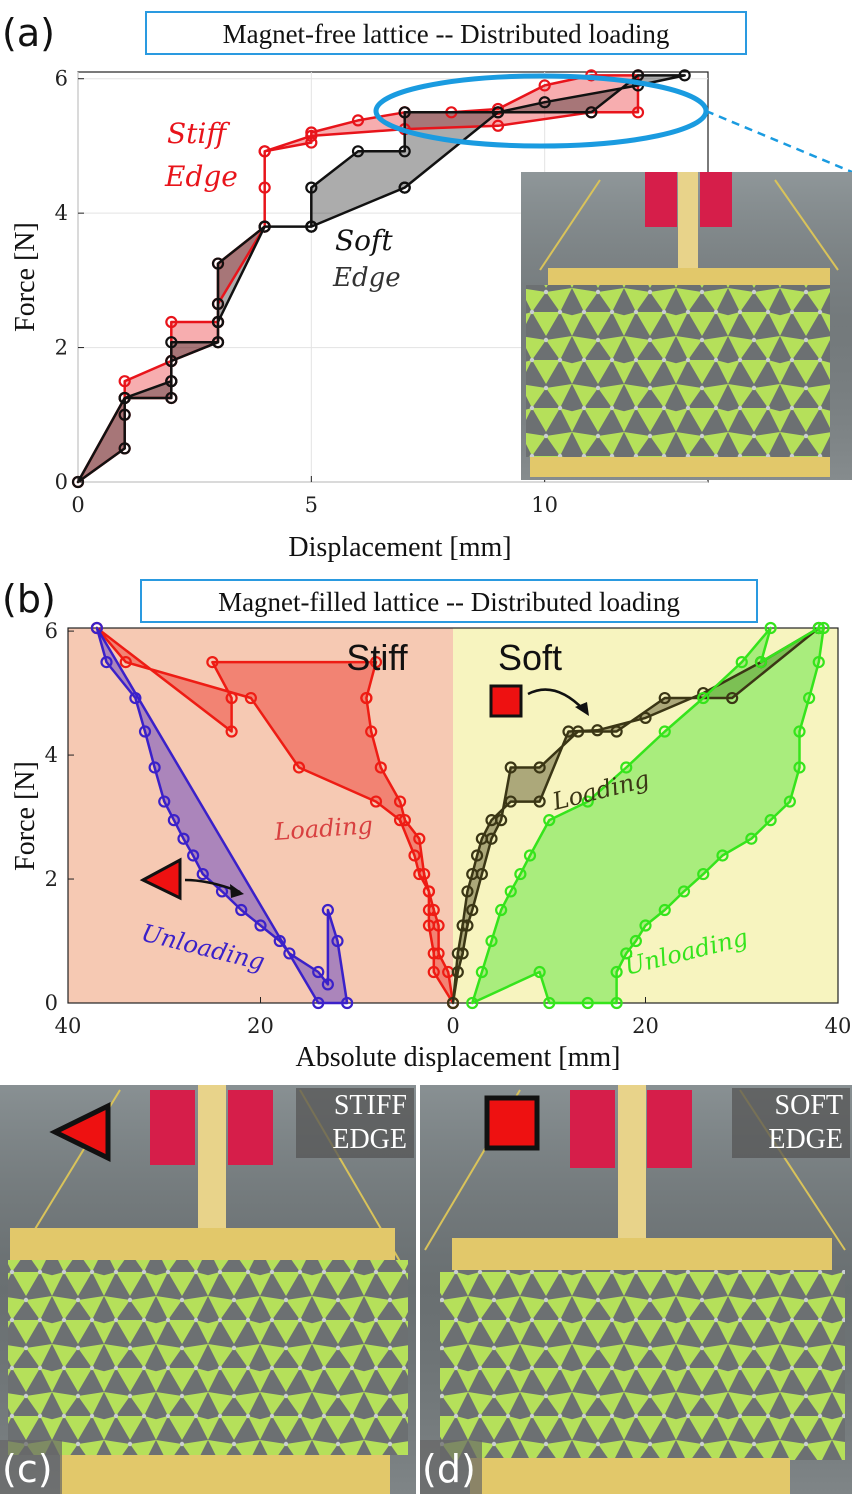 The width and height of the screenshot is (852, 1494). Describe the element at coordinates (636, 1289) in the screenshot. I see `photo-soft-edge: SOFT EDGE (d)` at that location.